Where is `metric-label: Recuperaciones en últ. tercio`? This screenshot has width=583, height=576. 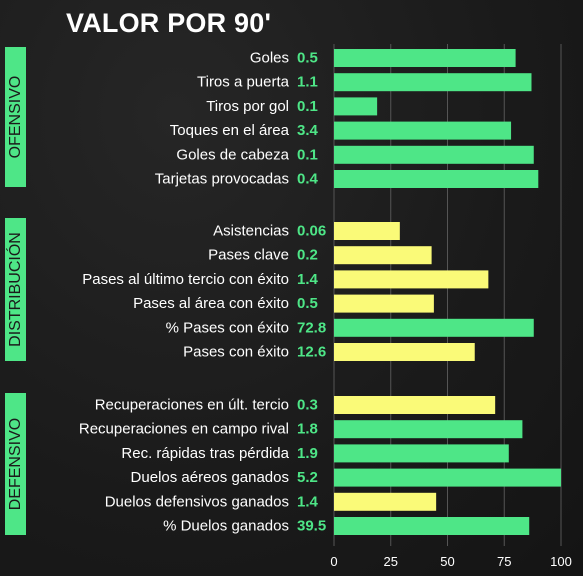
metric-label: Recuperaciones en últ. tercio is located at coordinates (192, 405).